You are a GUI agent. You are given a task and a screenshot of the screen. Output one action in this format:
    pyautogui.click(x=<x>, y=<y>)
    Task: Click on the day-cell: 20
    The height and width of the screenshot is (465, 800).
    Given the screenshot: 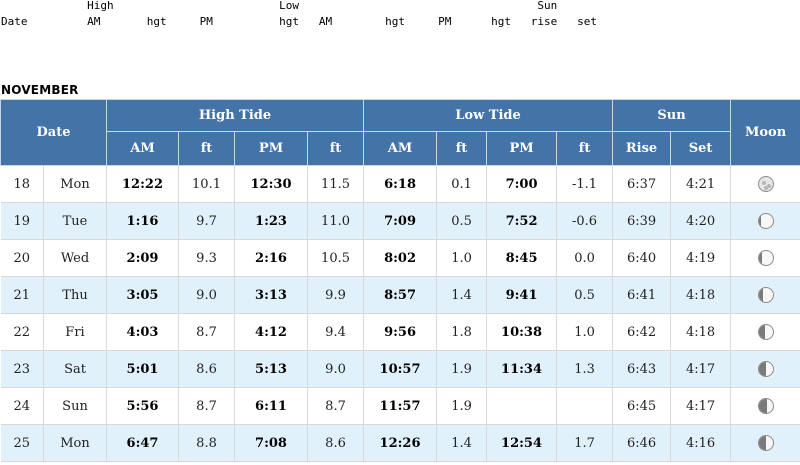 What is the action you would take?
    pyautogui.click(x=22, y=258)
    